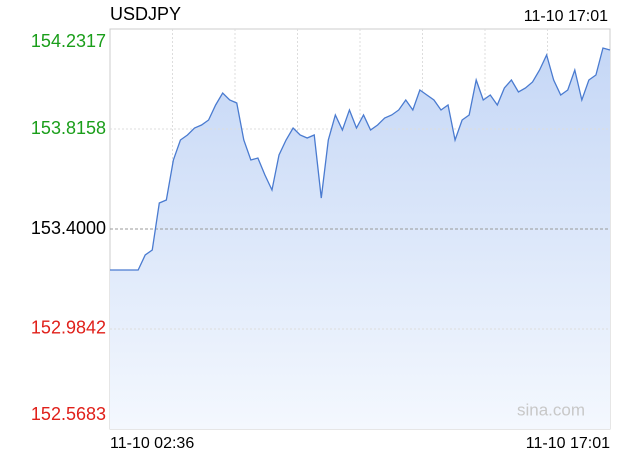 This screenshot has height=460, width=620. What do you see at coordinates (68, 128) in the screenshot?
I see `y-tick-label: 153.8158` at bounding box center [68, 128].